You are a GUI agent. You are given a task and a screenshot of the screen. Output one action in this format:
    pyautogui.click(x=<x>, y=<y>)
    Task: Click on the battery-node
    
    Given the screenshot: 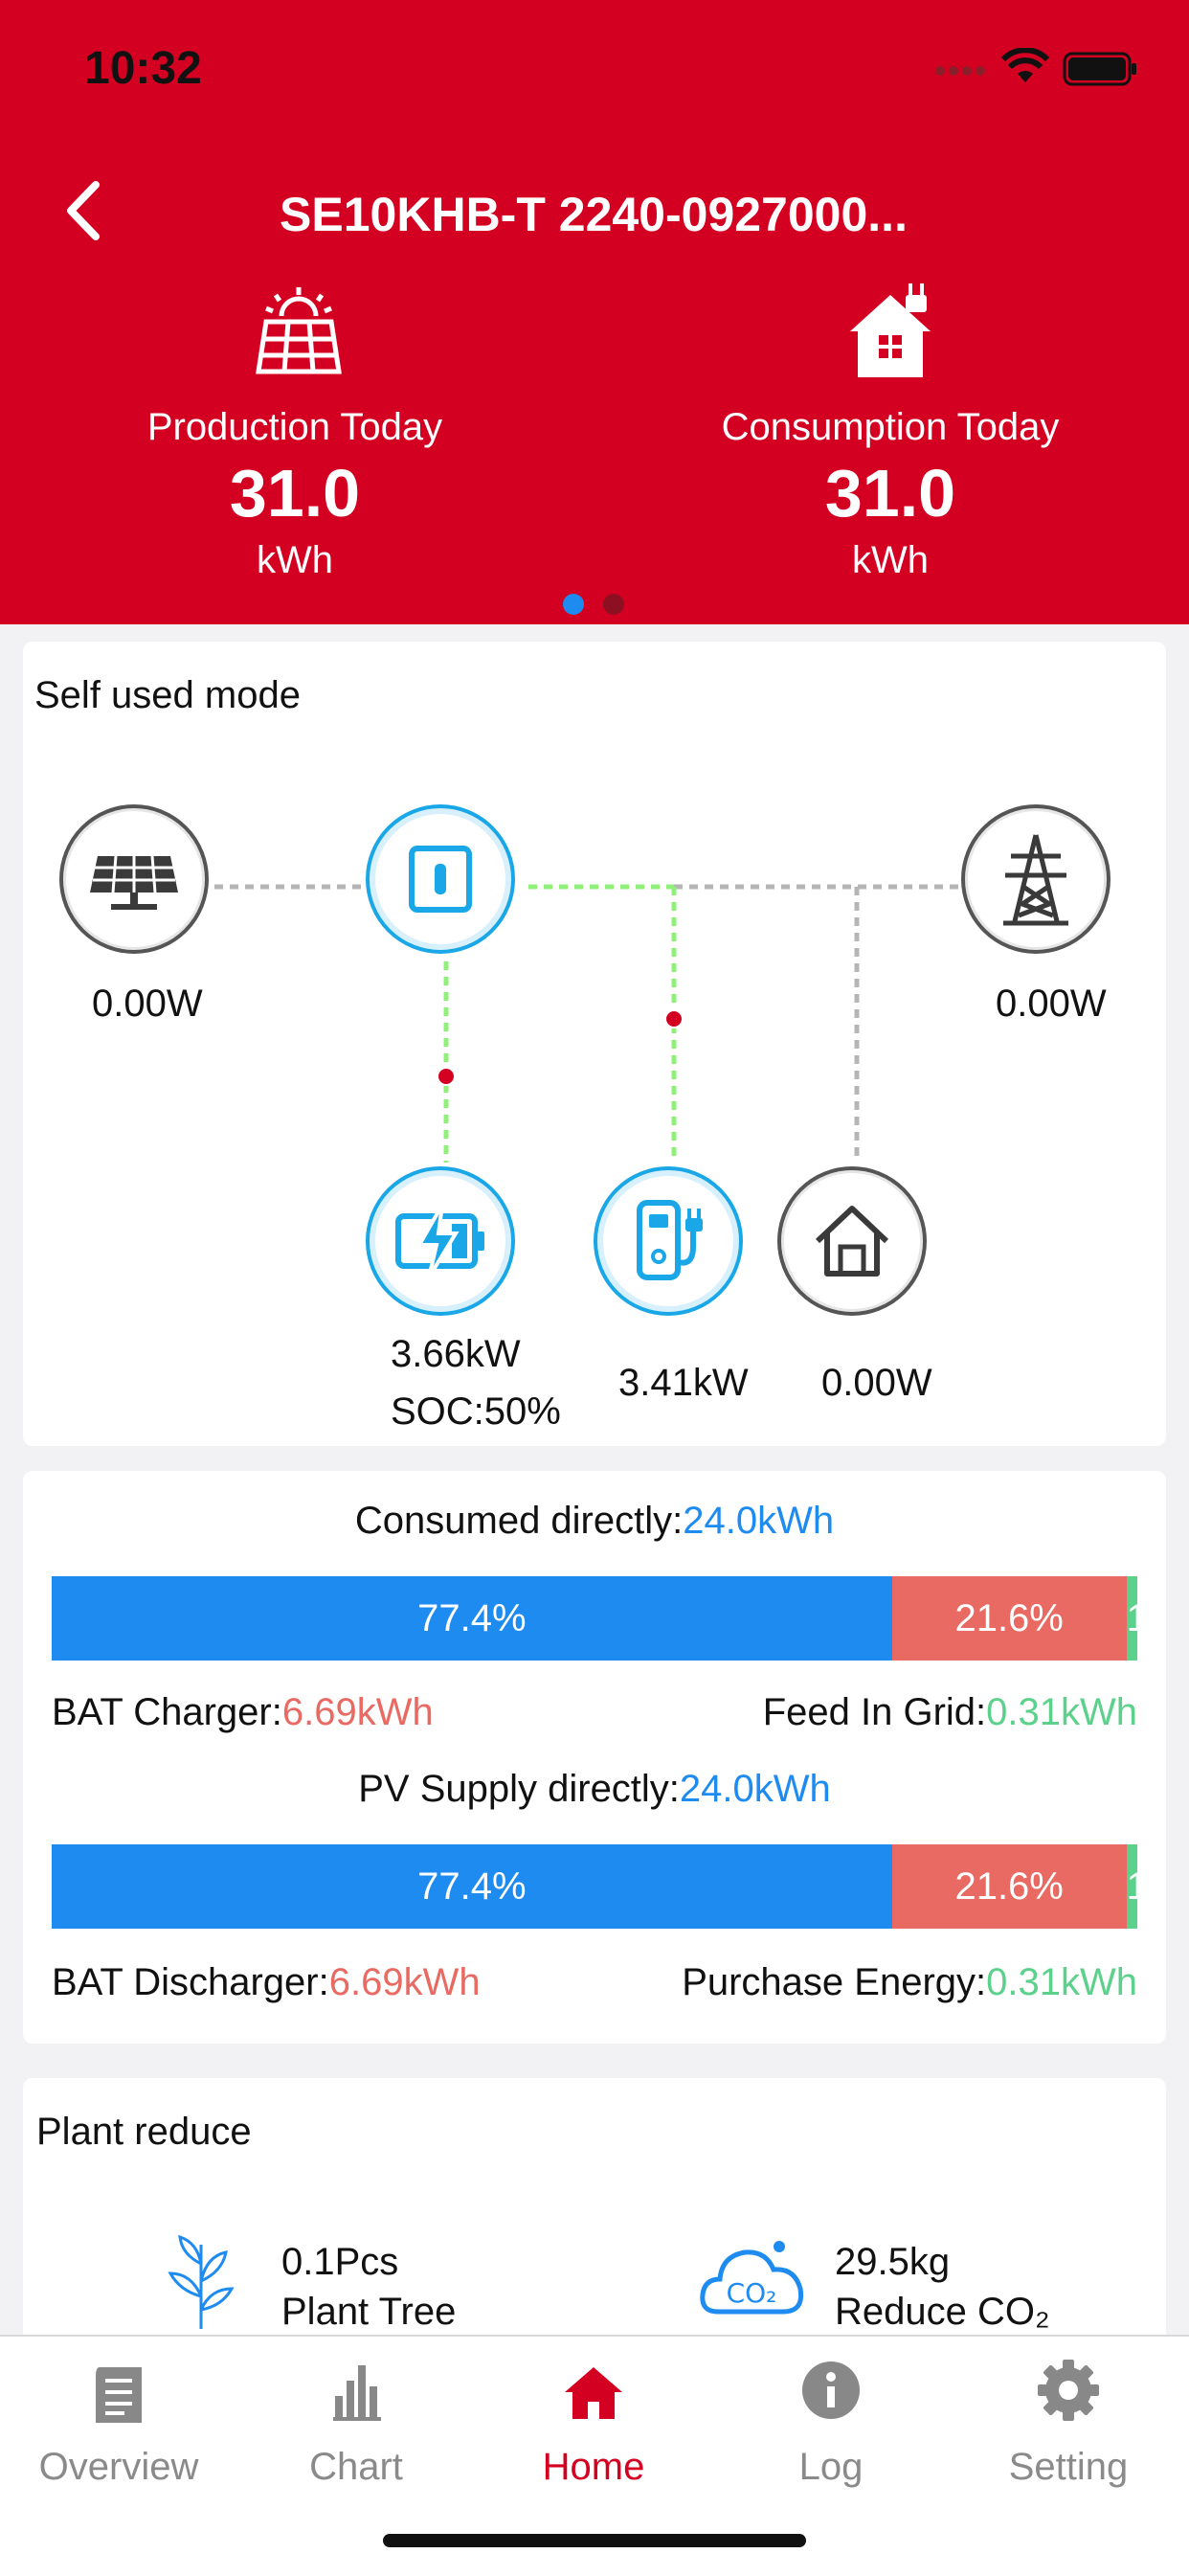 What is the action you would take?
    pyautogui.click(x=440, y=1241)
    